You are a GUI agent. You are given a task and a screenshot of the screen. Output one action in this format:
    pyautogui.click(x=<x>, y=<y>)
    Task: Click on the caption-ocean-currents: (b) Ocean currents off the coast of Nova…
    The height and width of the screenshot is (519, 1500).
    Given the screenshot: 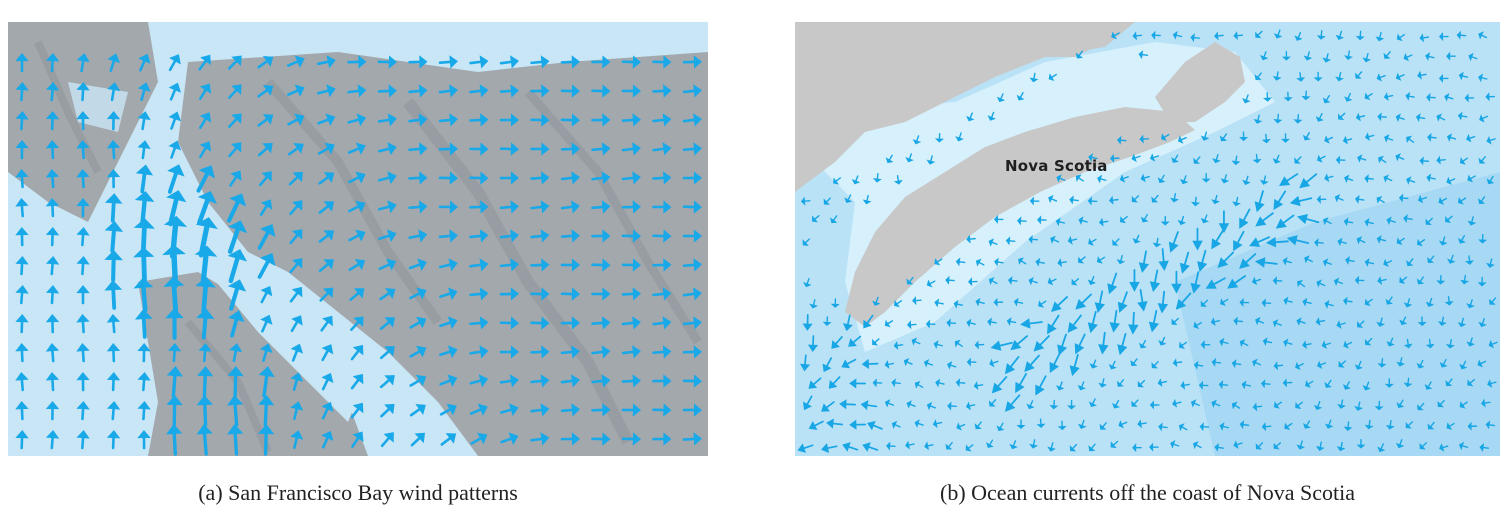 What is the action you would take?
    pyautogui.click(x=1147, y=493)
    